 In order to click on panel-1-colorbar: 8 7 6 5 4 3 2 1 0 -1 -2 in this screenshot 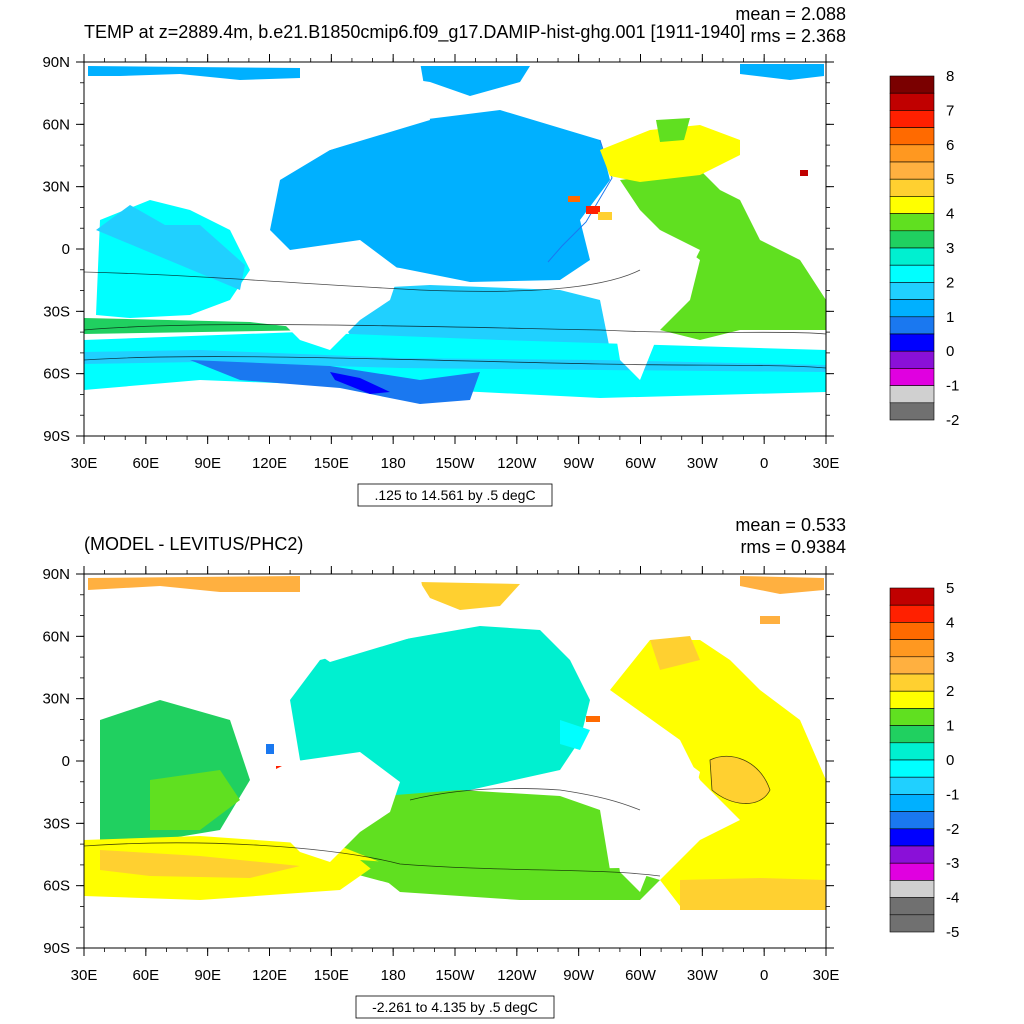, I will do `click(924, 248)`.